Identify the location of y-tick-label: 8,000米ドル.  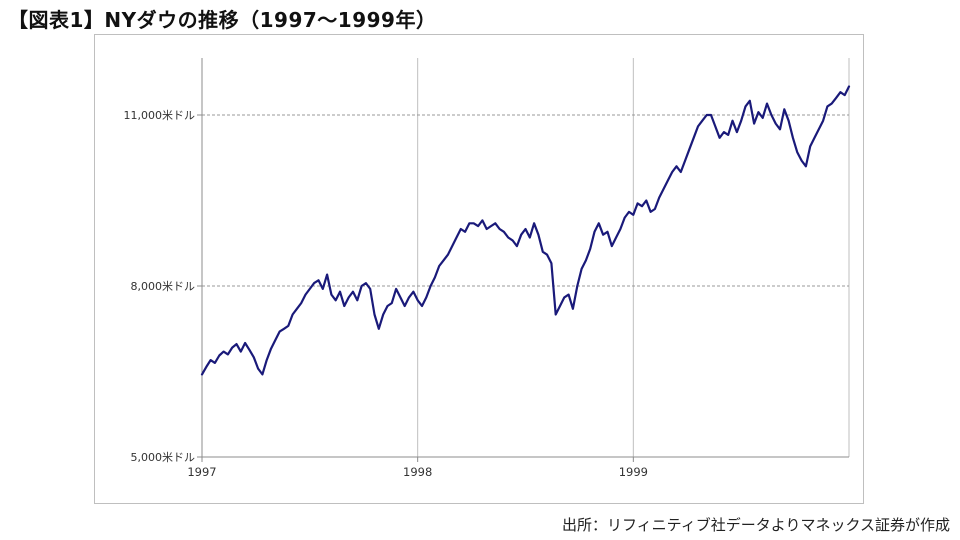
(163, 286).